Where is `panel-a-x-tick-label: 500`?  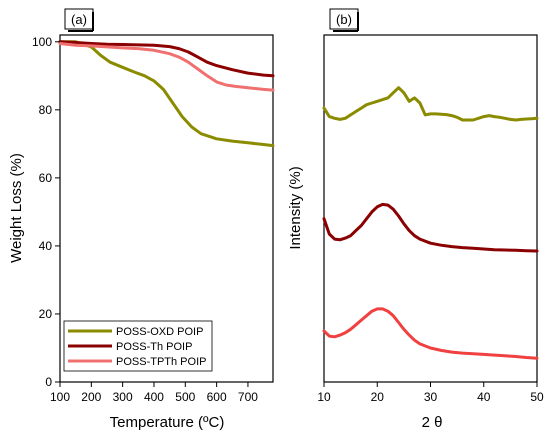 panel-a-x-tick-label: 500 is located at coordinates (185, 397).